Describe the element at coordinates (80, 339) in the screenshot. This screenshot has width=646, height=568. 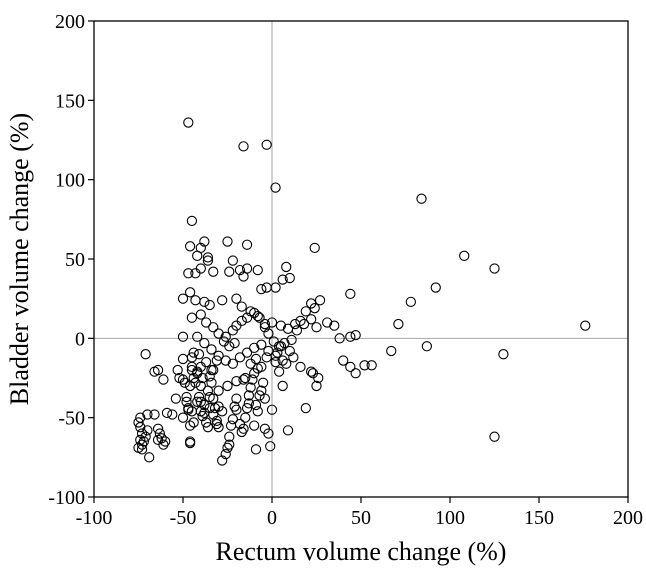
I see `y-tick-label: 0` at that location.